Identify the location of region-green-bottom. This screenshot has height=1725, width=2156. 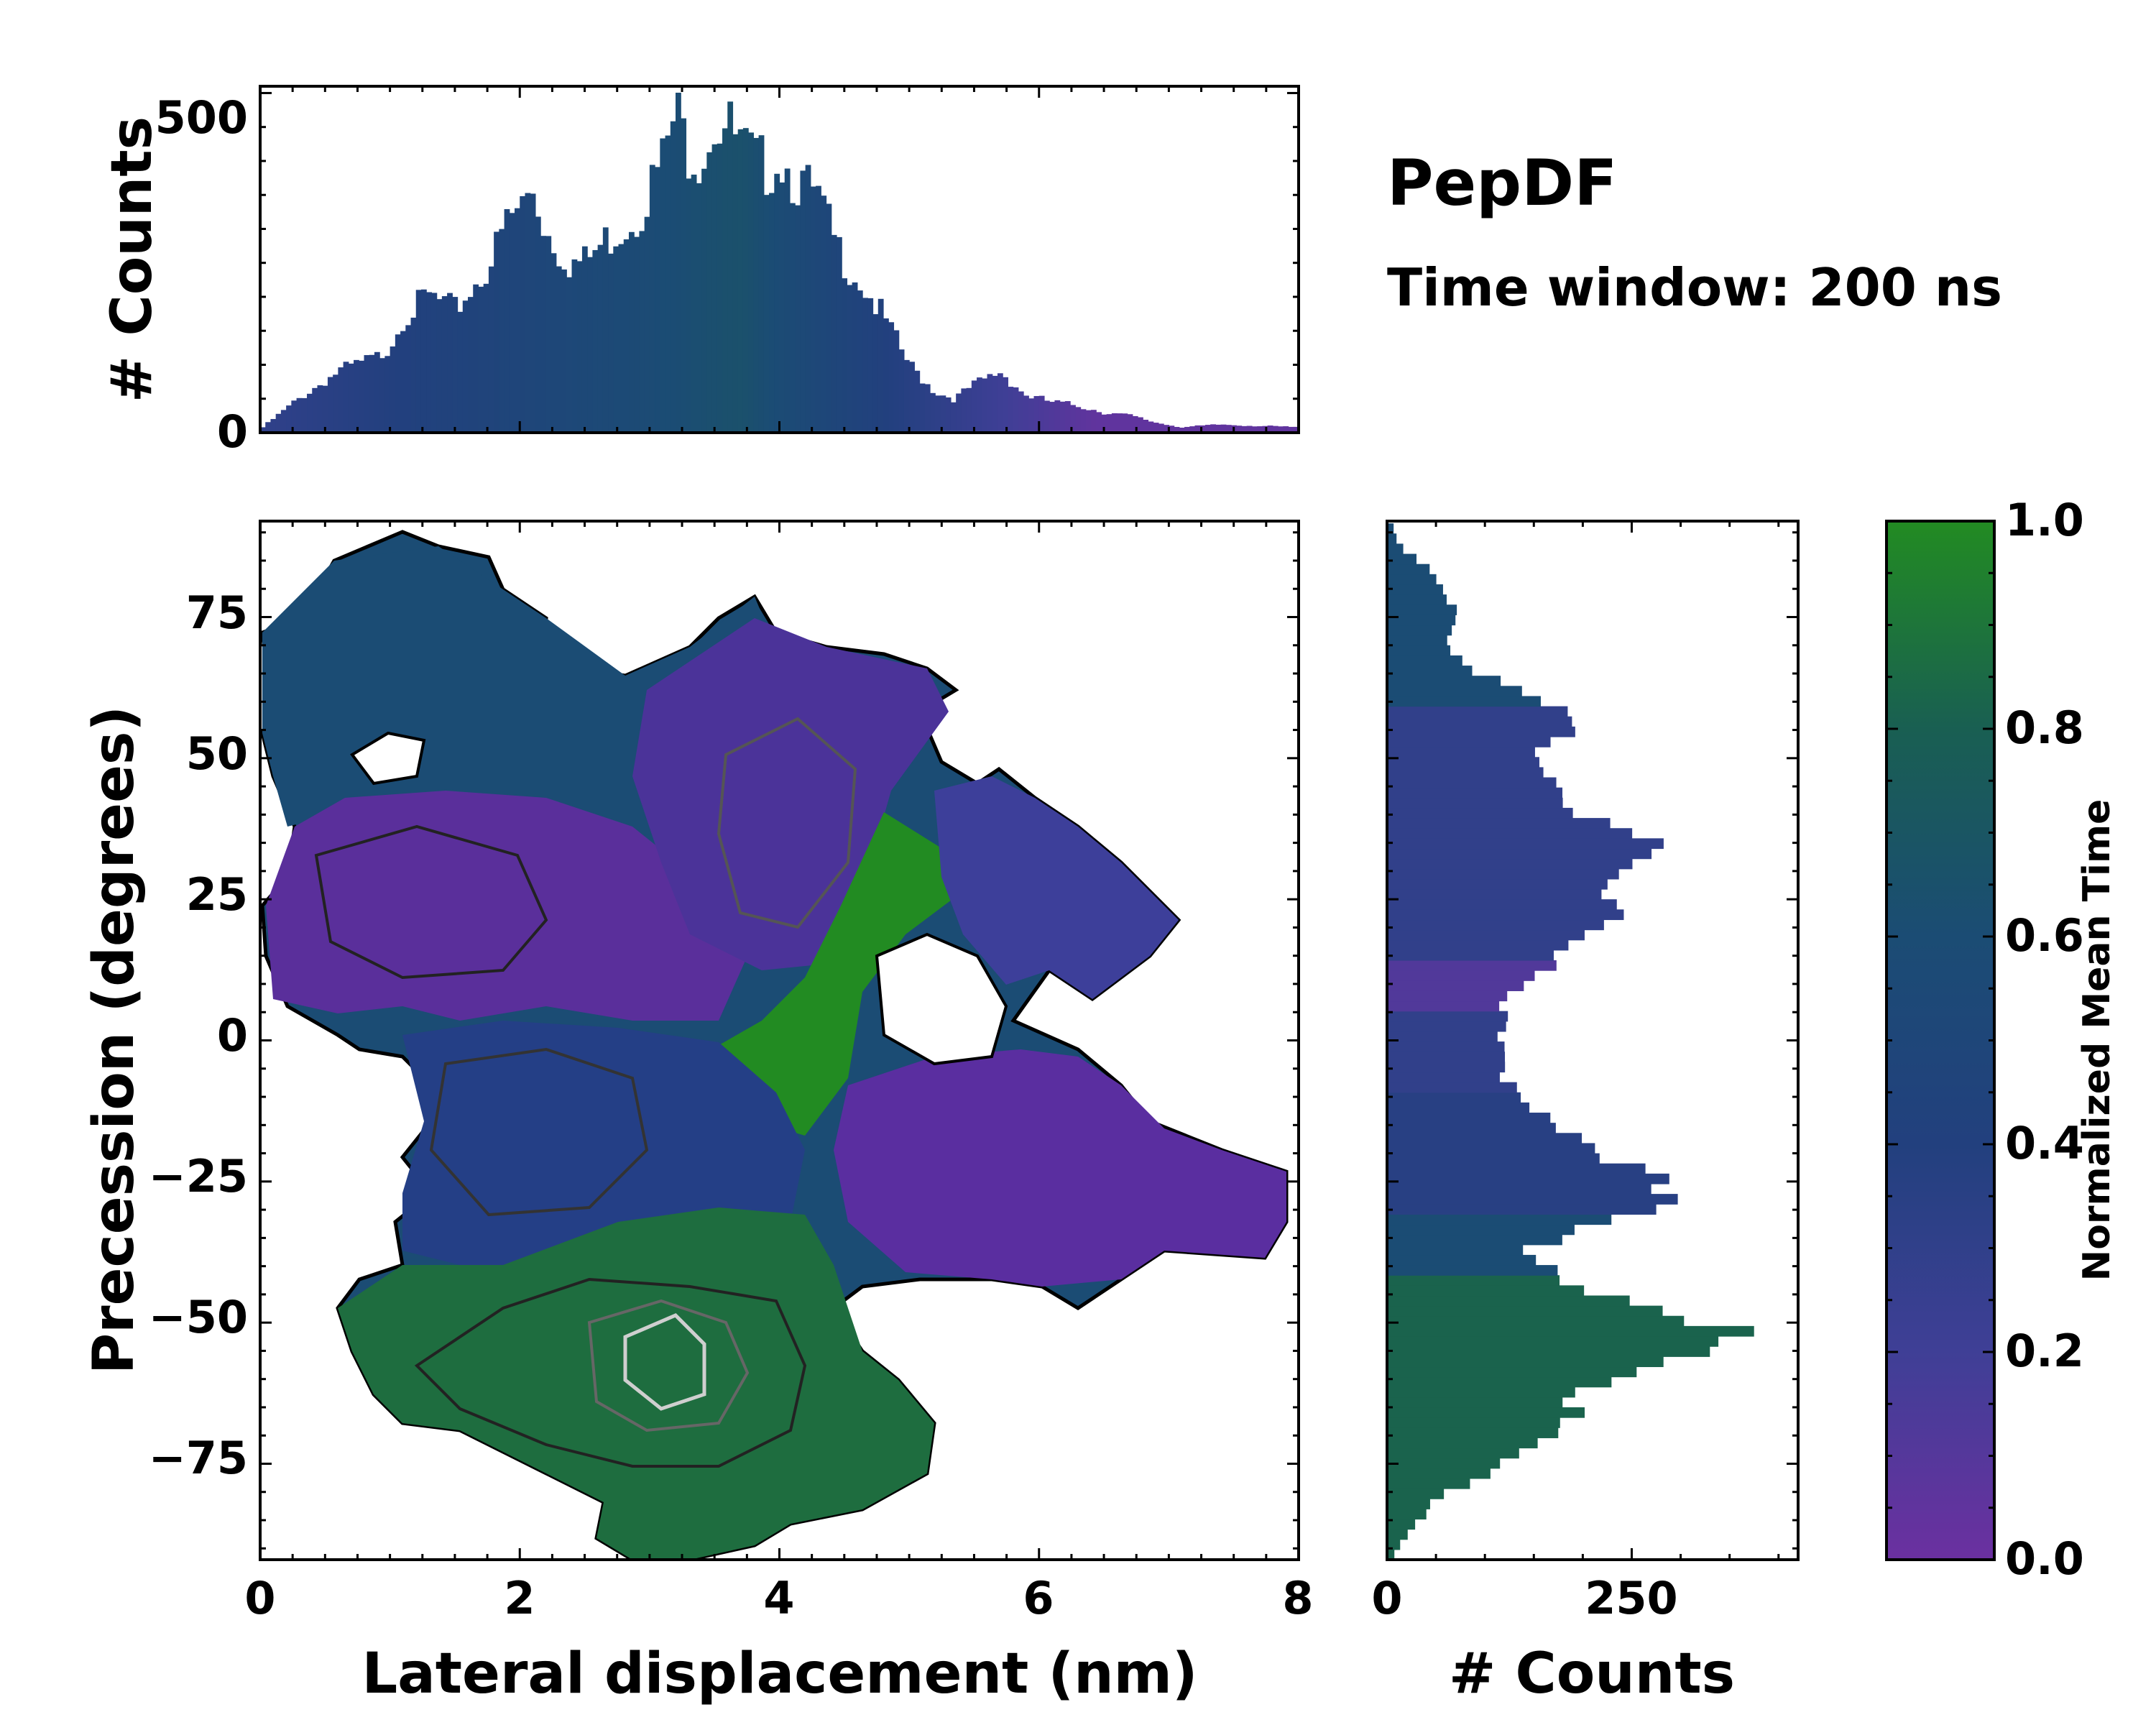
(636, 1384).